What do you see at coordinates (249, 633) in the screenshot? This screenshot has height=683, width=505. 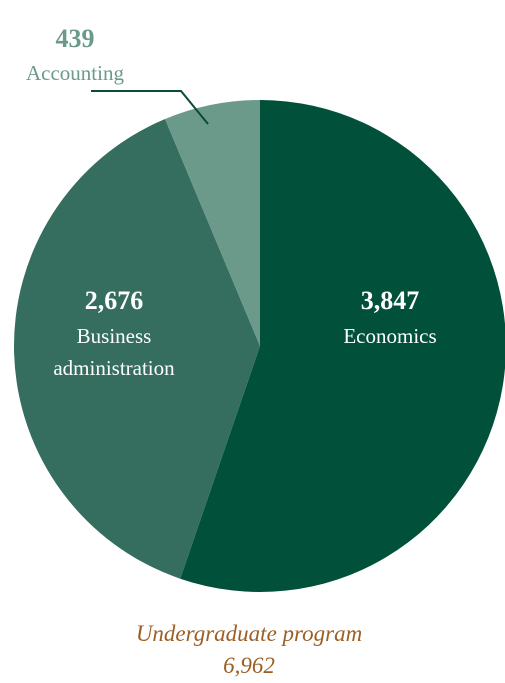 I see `total-label: Undergraduate program` at bounding box center [249, 633].